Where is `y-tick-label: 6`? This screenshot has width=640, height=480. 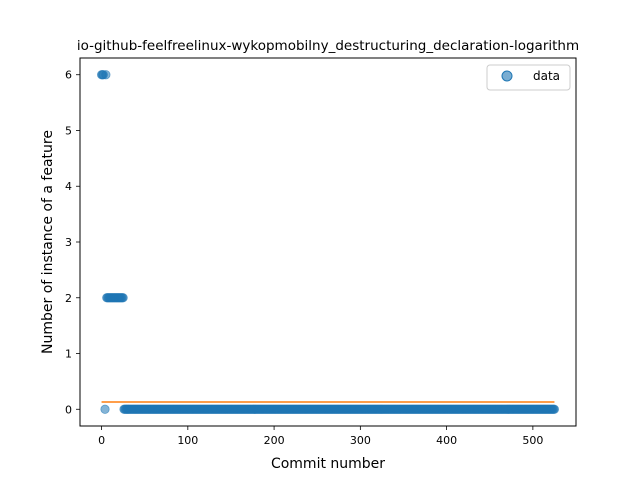 y-tick-label: 6 is located at coordinates (68, 75).